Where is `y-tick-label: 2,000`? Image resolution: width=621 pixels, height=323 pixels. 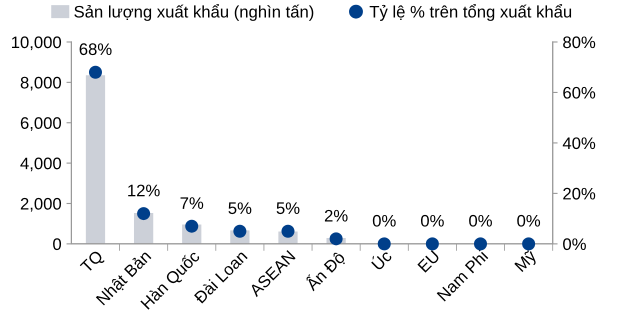 y-tick-label: 2,000 is located at coordinates (41, 205).